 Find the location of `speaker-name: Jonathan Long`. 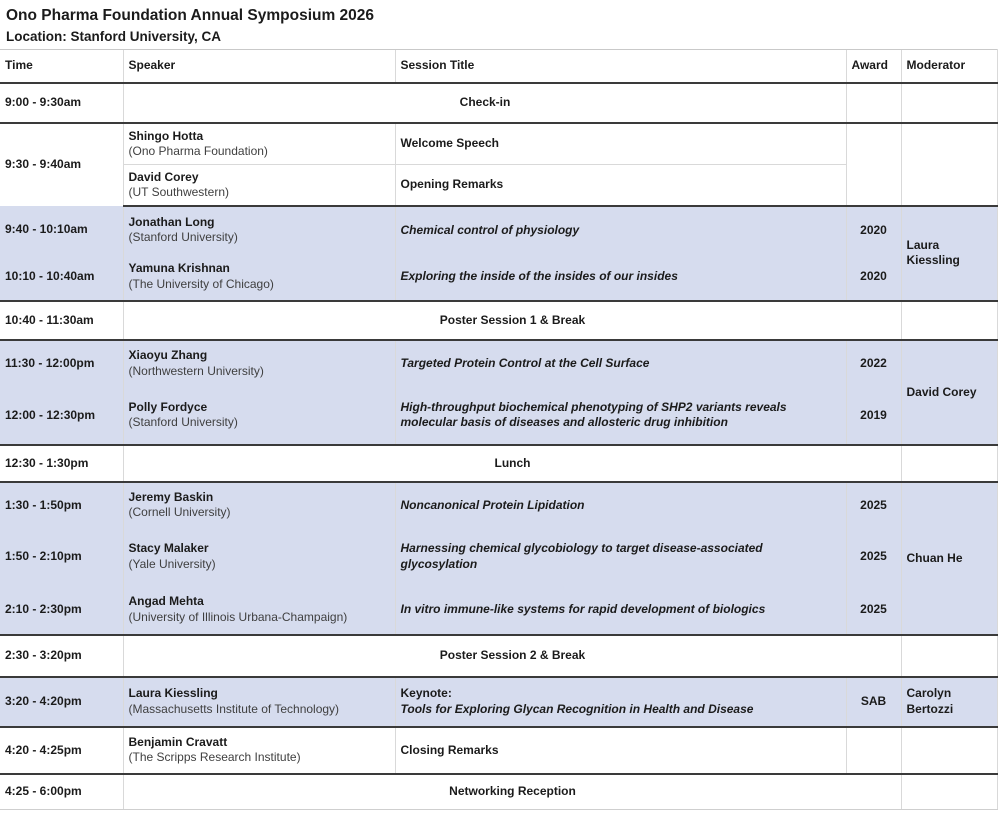

speaker-name: Jonathan Long is located at coordinates (171, 221).